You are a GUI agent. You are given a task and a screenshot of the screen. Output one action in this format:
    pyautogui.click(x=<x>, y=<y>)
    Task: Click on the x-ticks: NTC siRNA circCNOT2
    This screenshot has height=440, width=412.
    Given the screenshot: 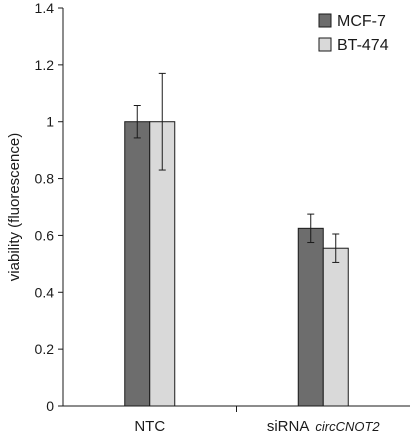 What is the action you would take?
    pyautogui.click(x=257, y=420)
    